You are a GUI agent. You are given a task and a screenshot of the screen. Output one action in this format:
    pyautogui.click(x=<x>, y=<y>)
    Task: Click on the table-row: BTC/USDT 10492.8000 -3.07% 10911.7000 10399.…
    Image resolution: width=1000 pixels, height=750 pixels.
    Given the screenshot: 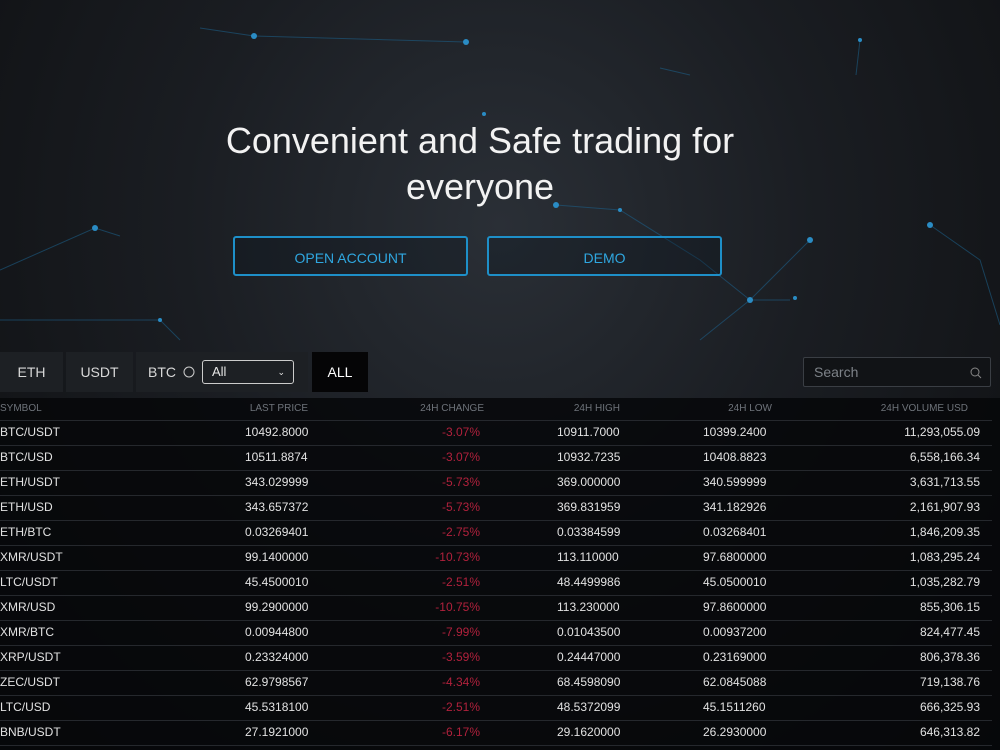 What is the action you would take?
    pyautogui.click(x=496, y=433)
    